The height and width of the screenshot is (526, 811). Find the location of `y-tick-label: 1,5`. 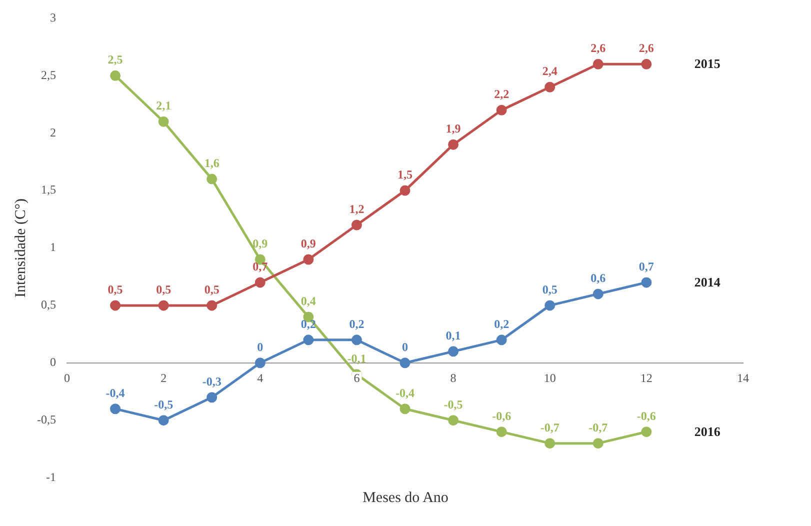

y-tick-label: 1,5 is located at coordinates (48, 189).